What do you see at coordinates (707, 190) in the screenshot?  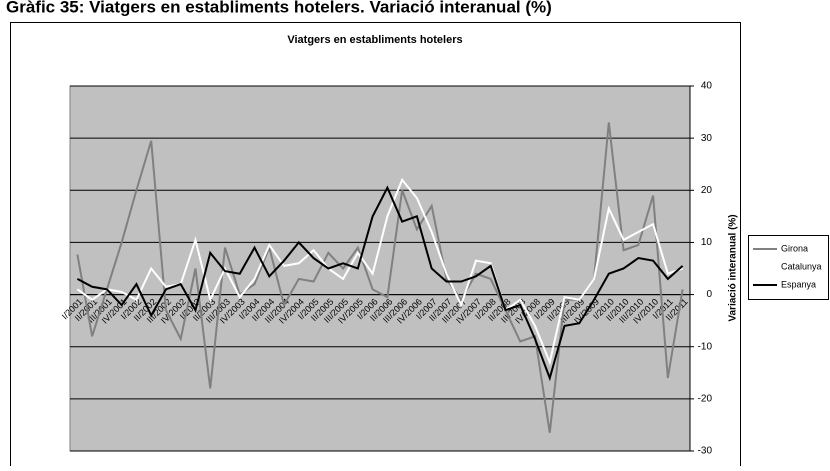 I see `y-tick-label: 20` at bounding box center [707, 190].